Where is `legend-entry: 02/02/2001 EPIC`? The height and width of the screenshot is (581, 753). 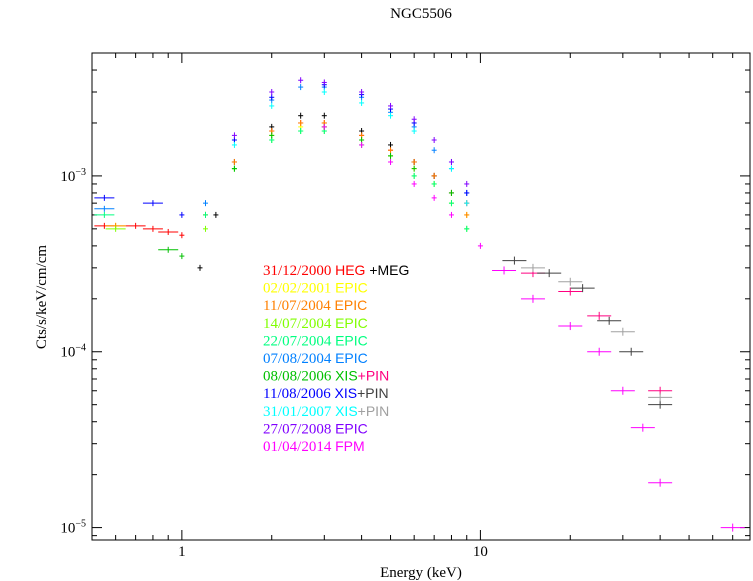
legend-entry: 02/02/2001 EPIC is located at coordinates (315, 288).